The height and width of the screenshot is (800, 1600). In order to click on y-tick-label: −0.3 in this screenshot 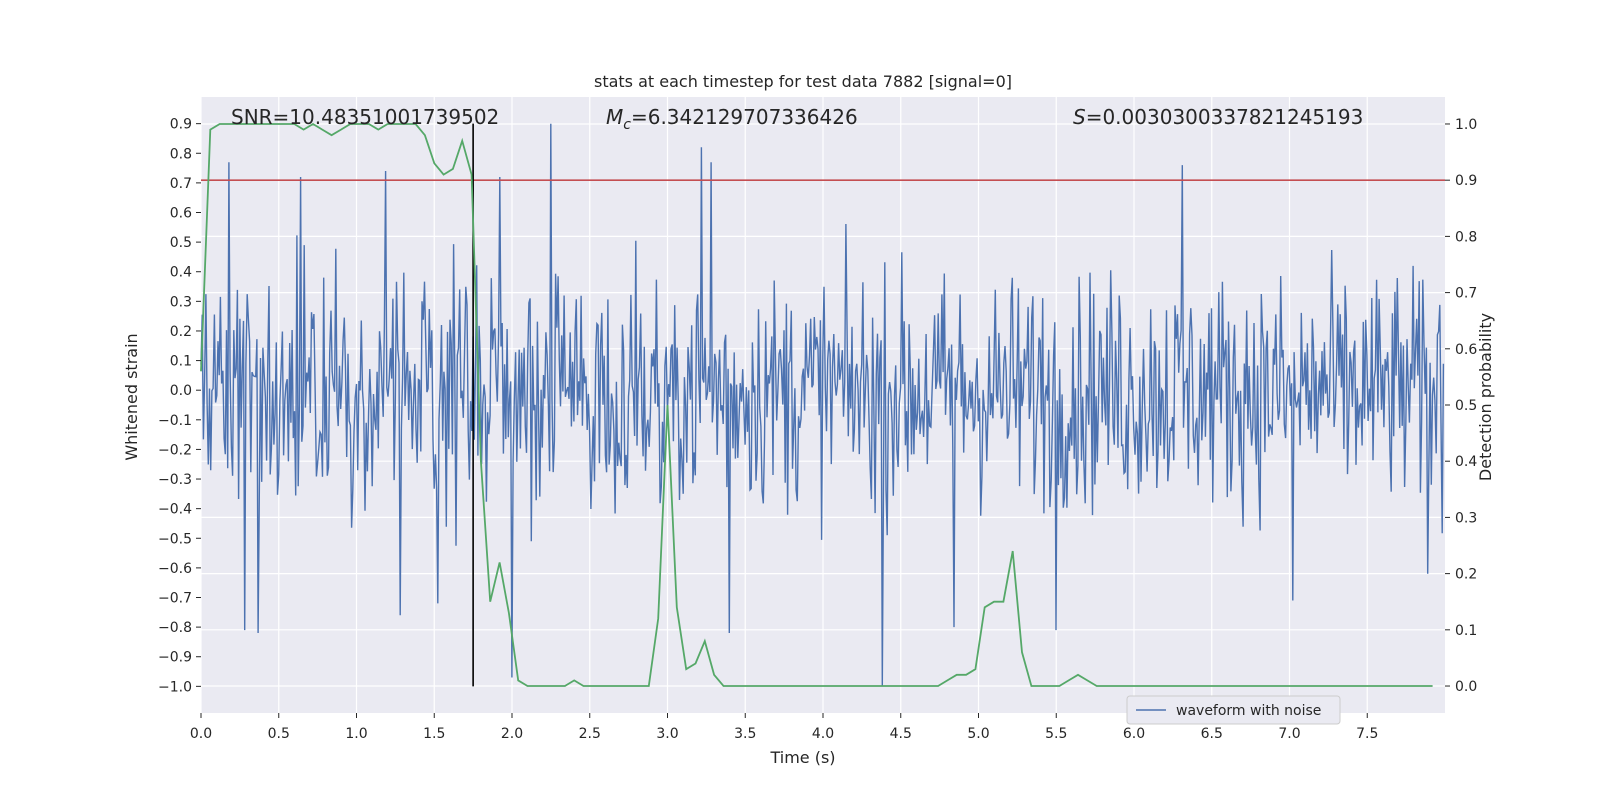, I will do `click(175, 480)`.